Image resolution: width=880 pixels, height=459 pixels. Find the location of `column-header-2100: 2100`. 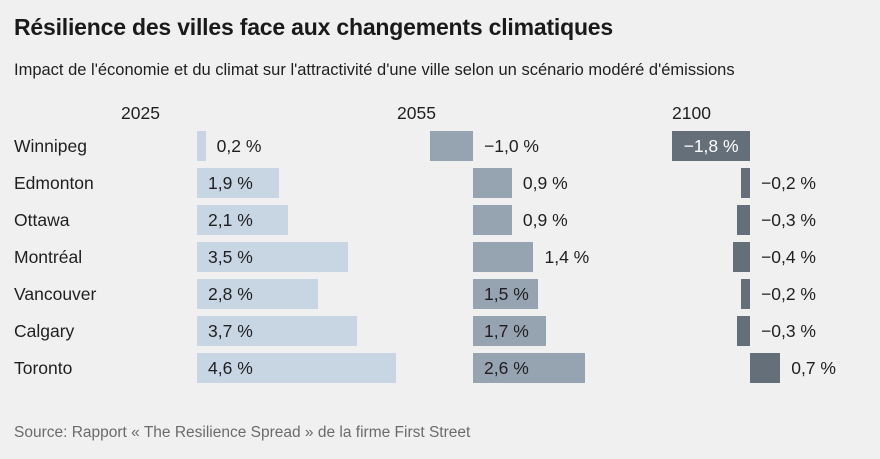

column-header-2100: 2100 is located at coordinates (691, 113).